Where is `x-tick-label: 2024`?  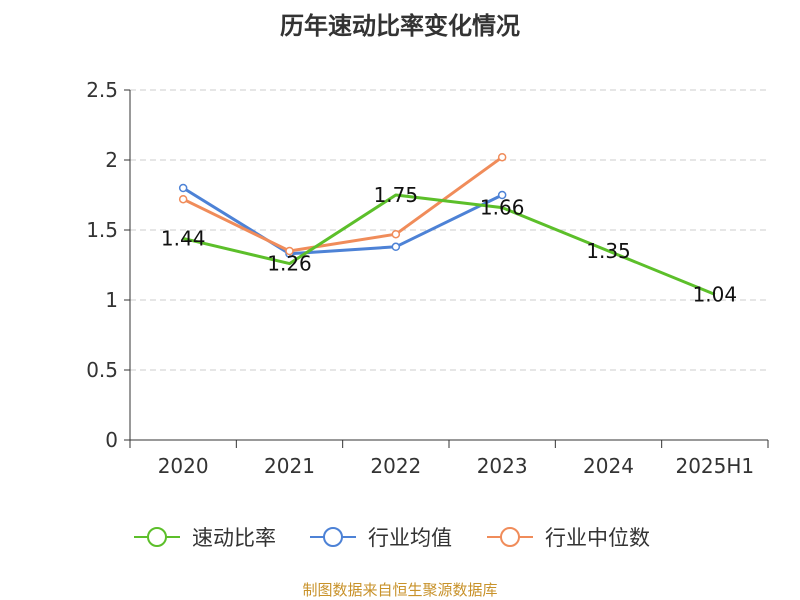
x-tick-label: 2024 is located at coordinates (608, 466).